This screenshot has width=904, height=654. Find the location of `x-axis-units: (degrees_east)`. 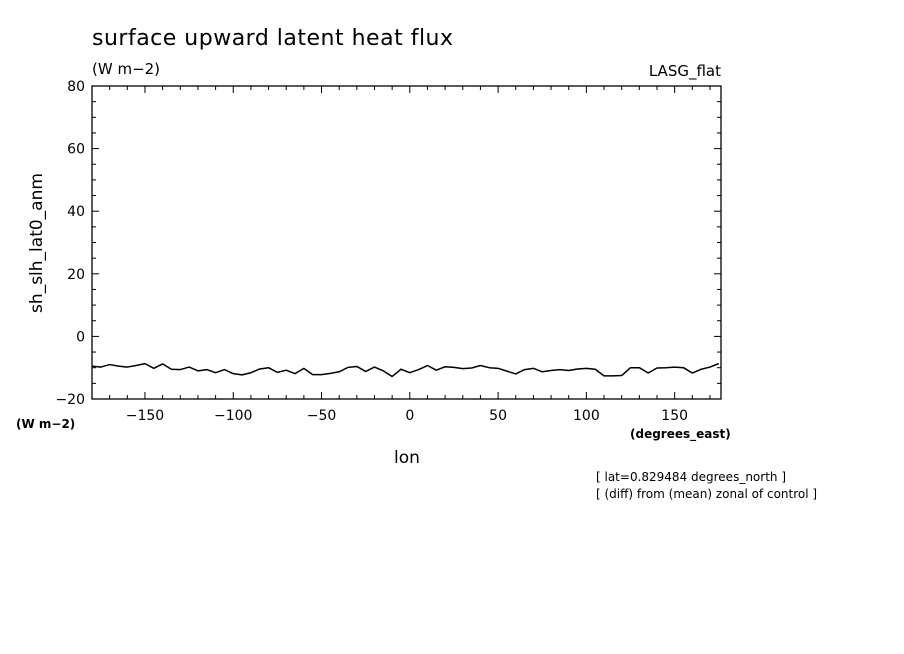

x-axis-units: (degrees_east) is located at coordinates (680, 434).